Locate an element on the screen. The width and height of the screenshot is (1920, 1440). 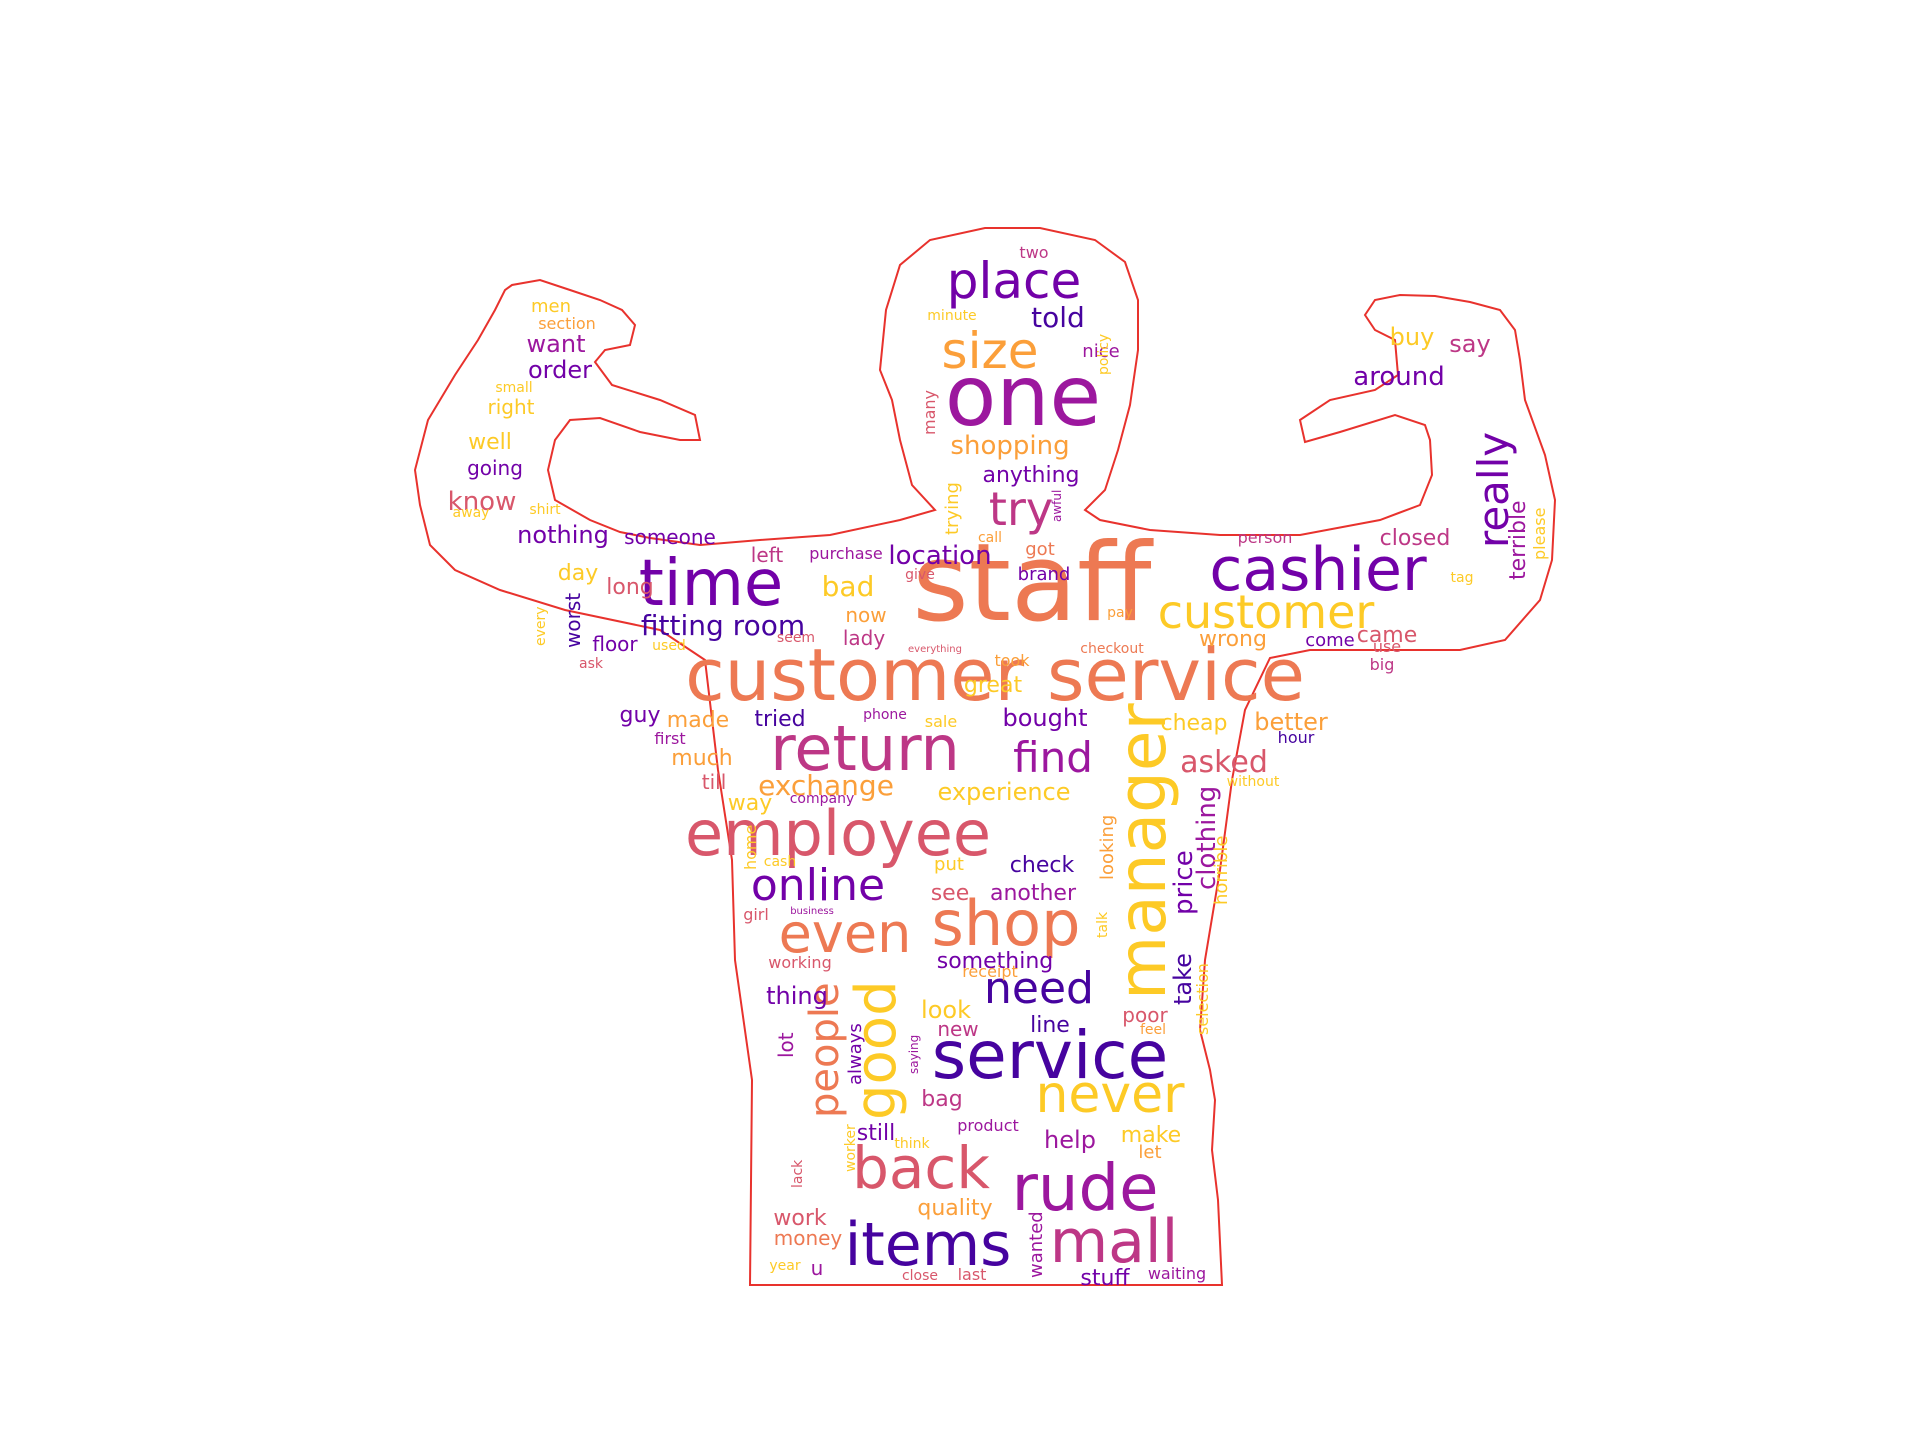
word-feel: feel is located at coordinates (1153, 1030).